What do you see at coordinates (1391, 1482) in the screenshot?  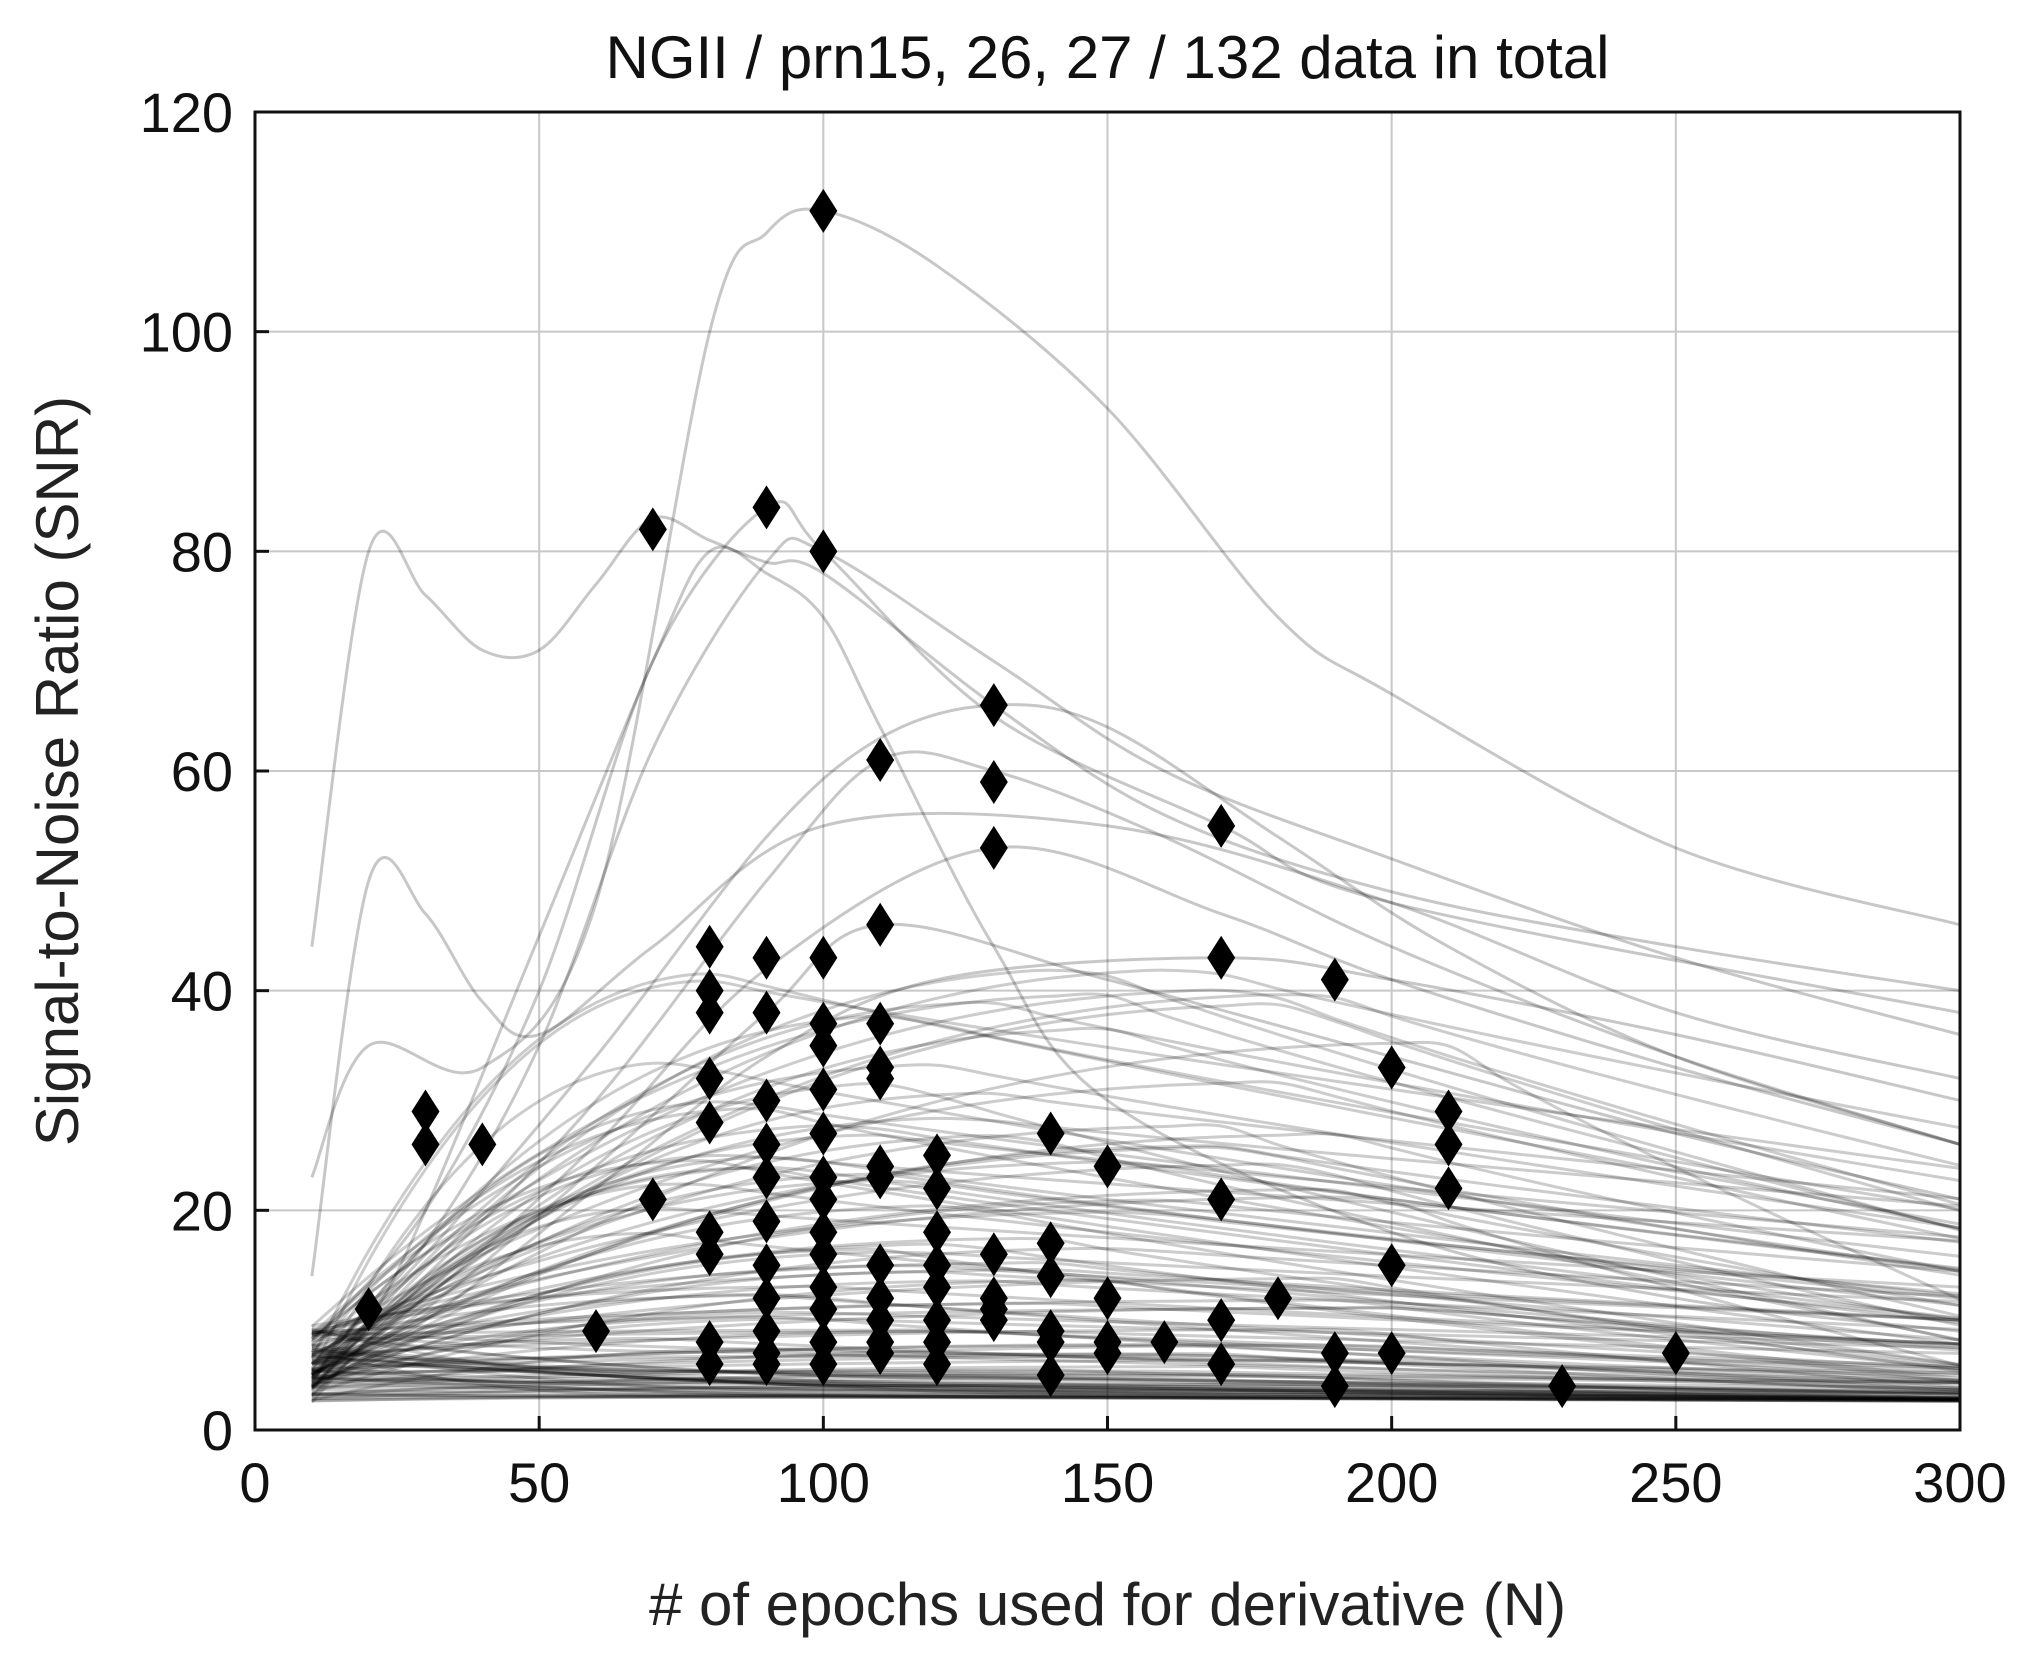 I see `x-tick-label: 200` at bounding box center [1391, 1482].